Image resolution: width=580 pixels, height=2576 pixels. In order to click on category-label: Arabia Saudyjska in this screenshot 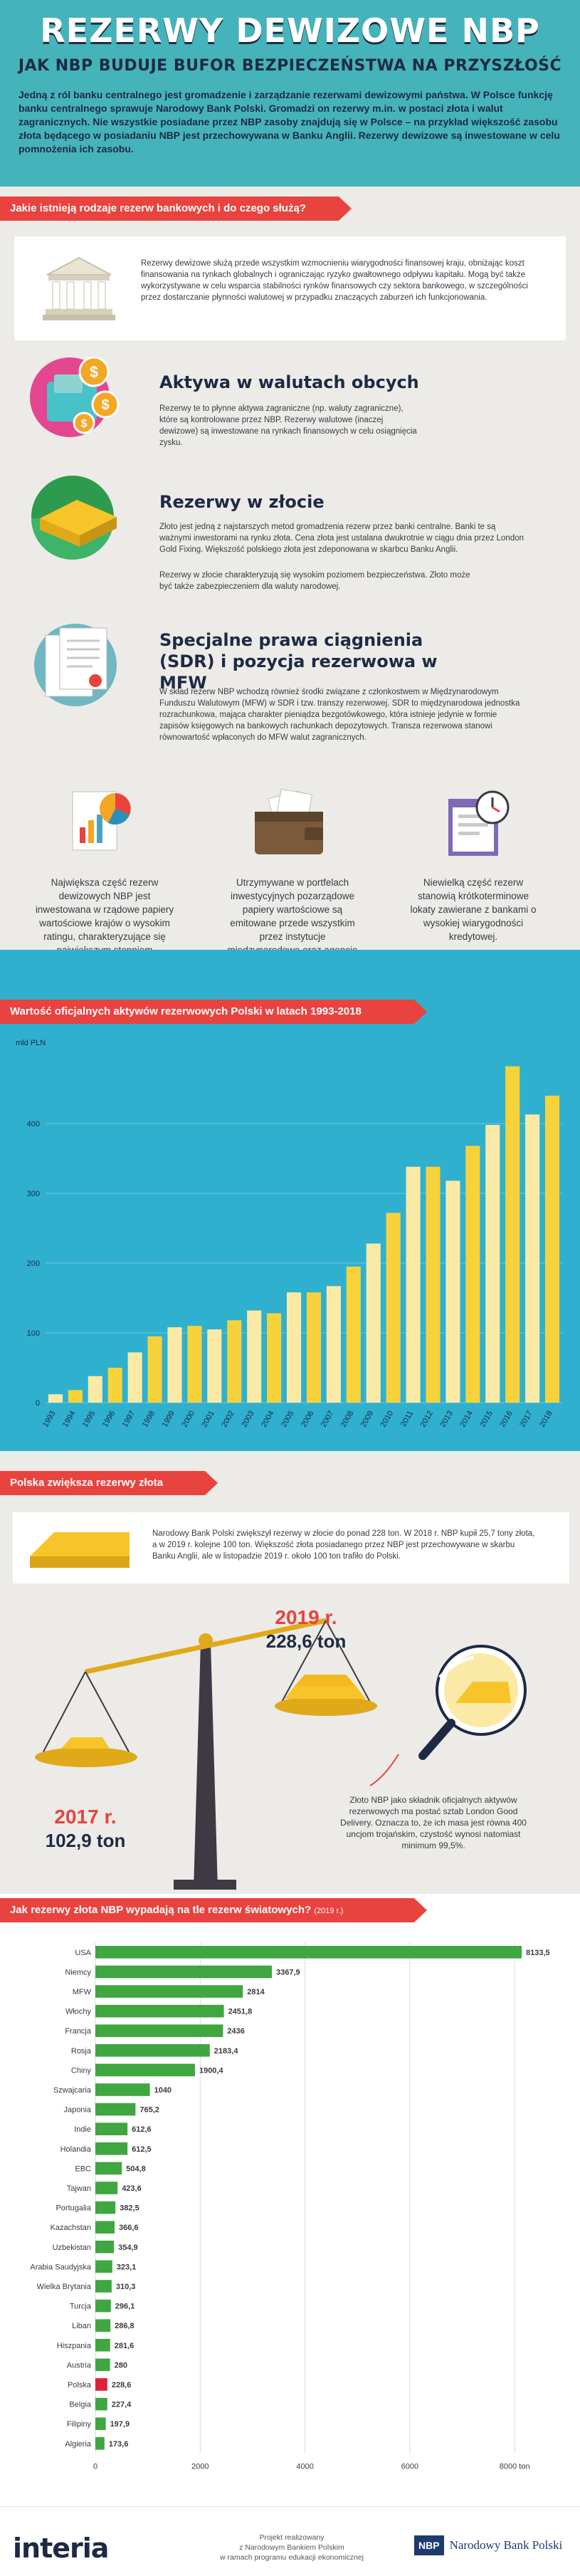, I will do `click(60, 2267)`.